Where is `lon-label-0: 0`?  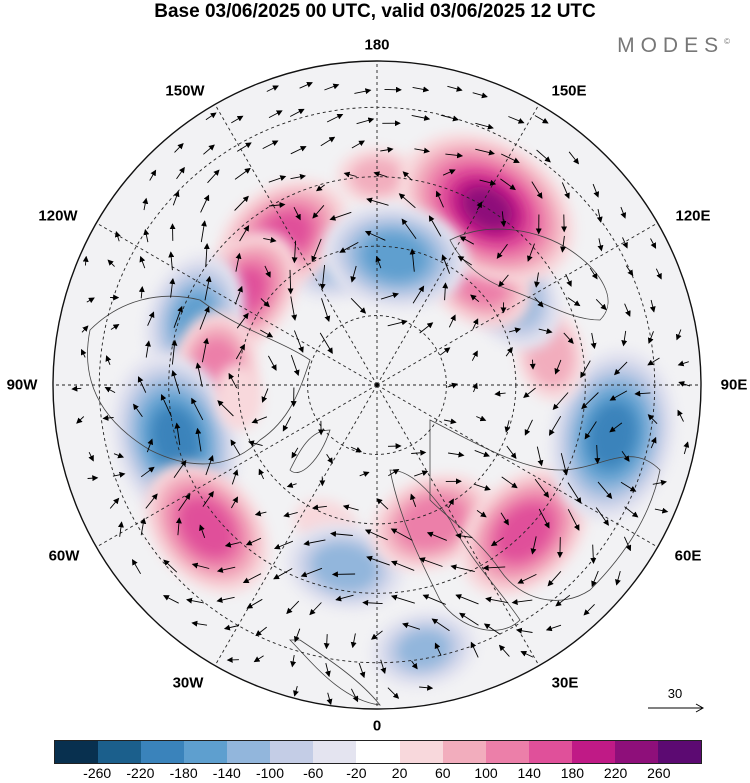 lon-label-0: 0 is located at coordinates (377, 726).